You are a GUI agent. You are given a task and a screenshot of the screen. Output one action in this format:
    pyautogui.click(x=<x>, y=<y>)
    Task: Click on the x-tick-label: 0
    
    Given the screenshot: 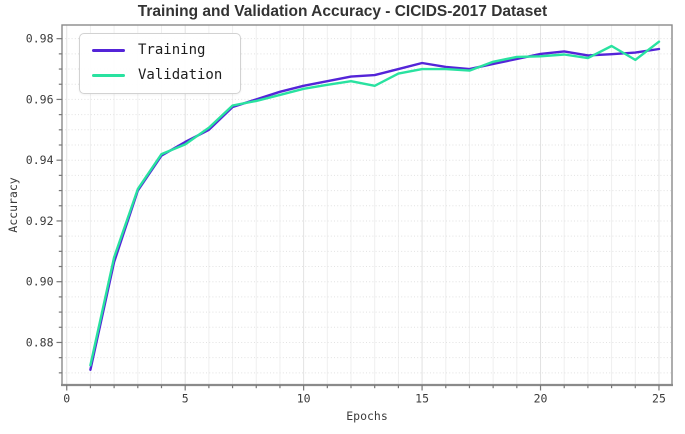 What is the action you would take?
    pyautogui.click(x=66, y=399)
    